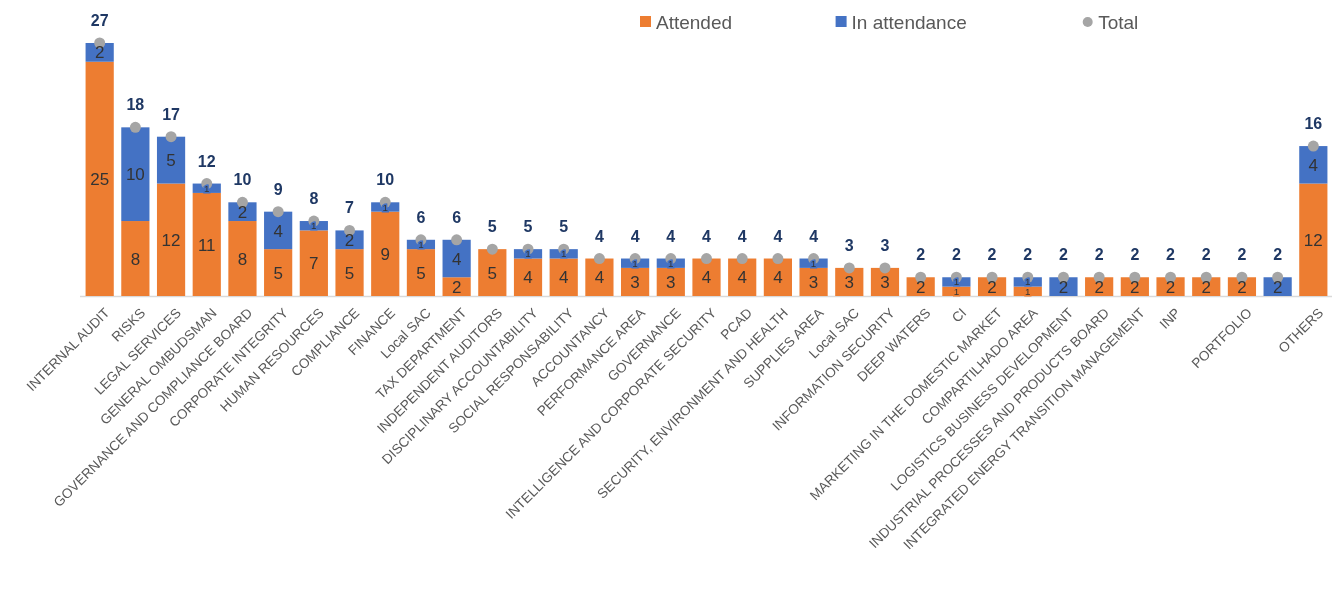  What do you see at coordinates (99, 20) in the screenshot?
I see `data-label: 27` at bounding box center [99, 20].